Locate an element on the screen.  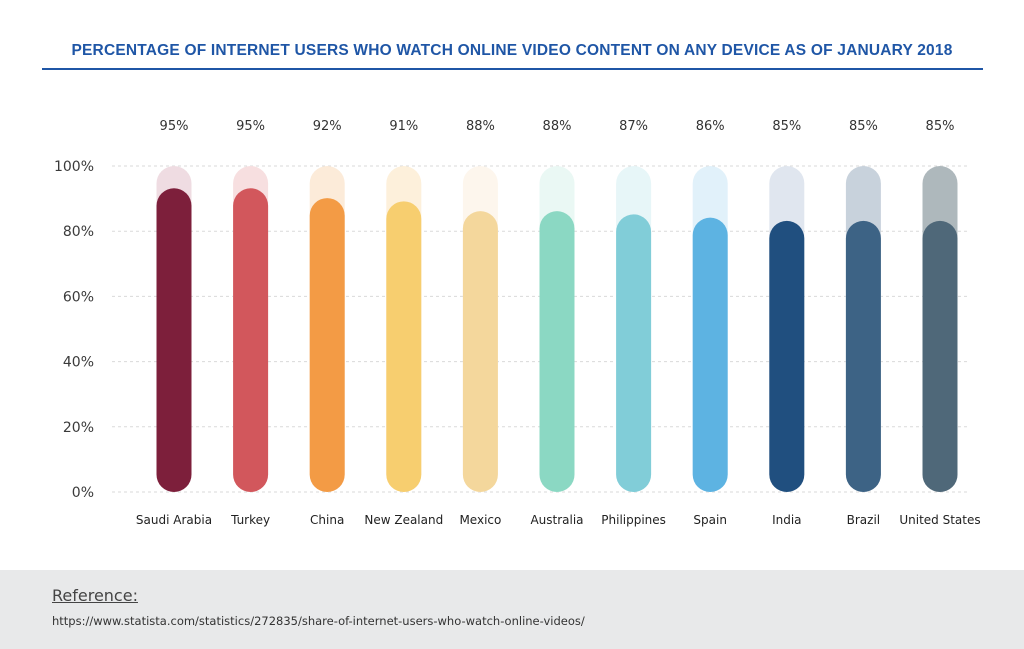
category-label: Mexico is located at coordinates (480, 520).